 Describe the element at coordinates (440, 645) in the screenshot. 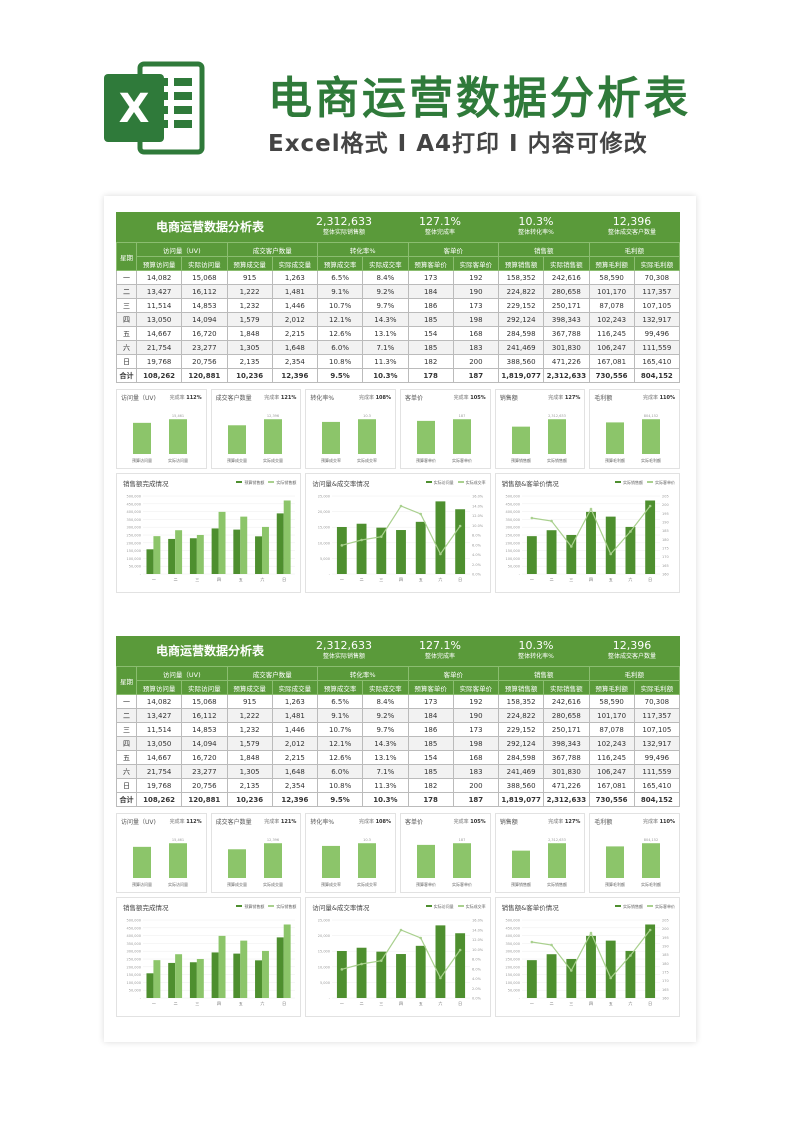

I see `kpi-value: 127.1%` at that location.